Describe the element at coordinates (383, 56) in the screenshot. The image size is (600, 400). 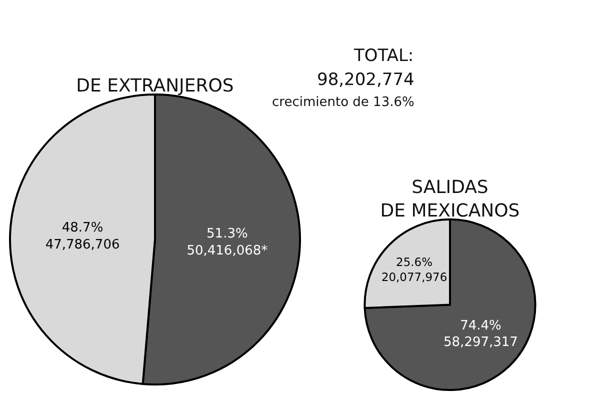
I see `text: TOTAL:` at that location.